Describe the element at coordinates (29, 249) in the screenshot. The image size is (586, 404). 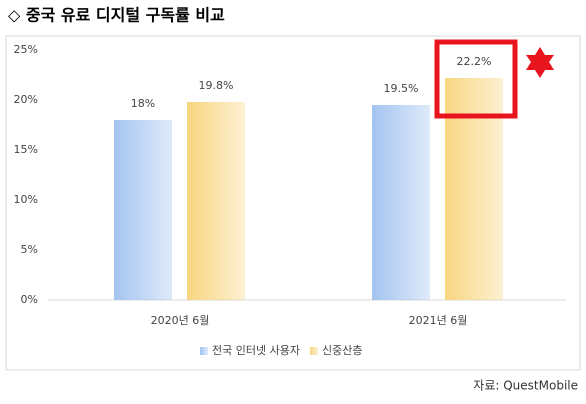
I see `y-tick-label: 5%` at that location.